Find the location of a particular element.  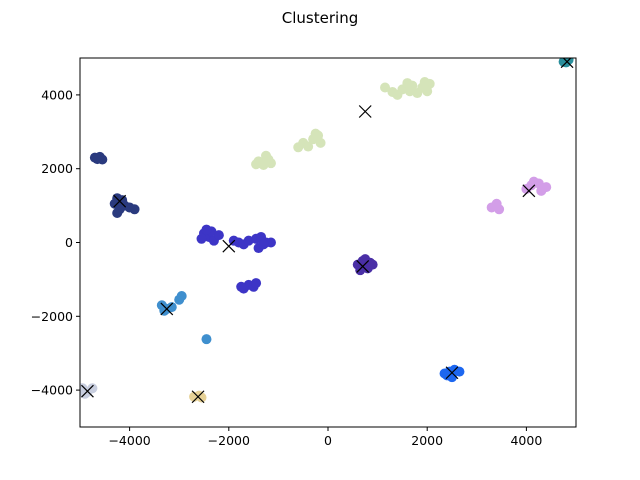

x-tick-label: 2000 is located at coordinates (427, 440).